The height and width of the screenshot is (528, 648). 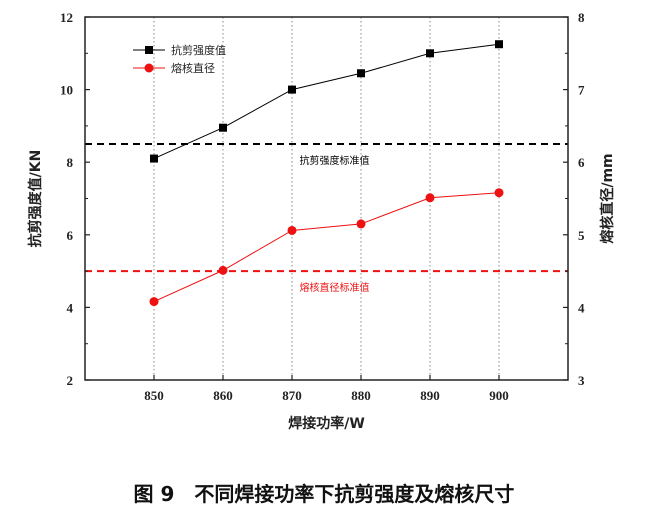 I want to click on nugget-standard-label: 熔核直径标准值, so click(x=335, y=287).